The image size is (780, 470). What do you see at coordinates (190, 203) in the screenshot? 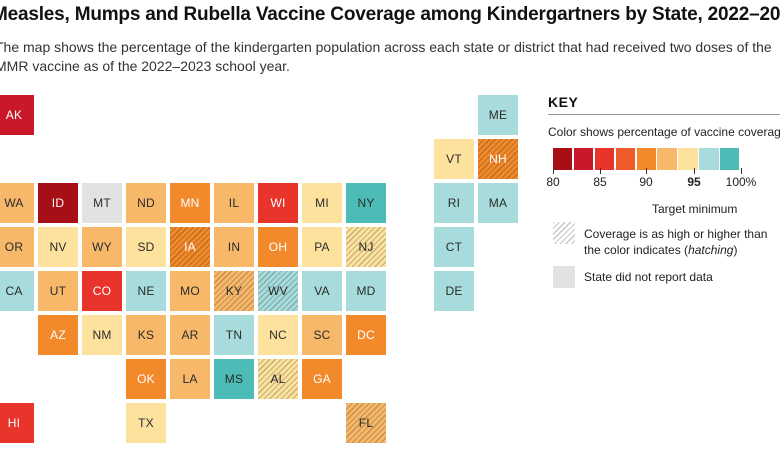
I see `state-tile-mn: MN` at bounding box center [190, 203].